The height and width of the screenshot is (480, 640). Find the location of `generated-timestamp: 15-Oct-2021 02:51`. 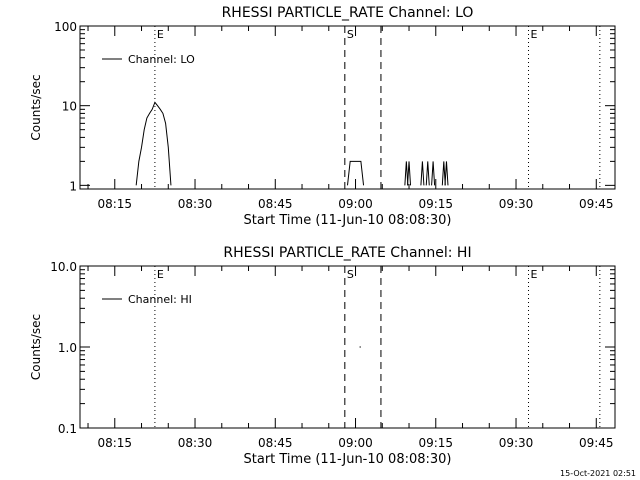

generated-timestamp: 15-Oct-2021 02:51 is located at coordinates (598, 473).